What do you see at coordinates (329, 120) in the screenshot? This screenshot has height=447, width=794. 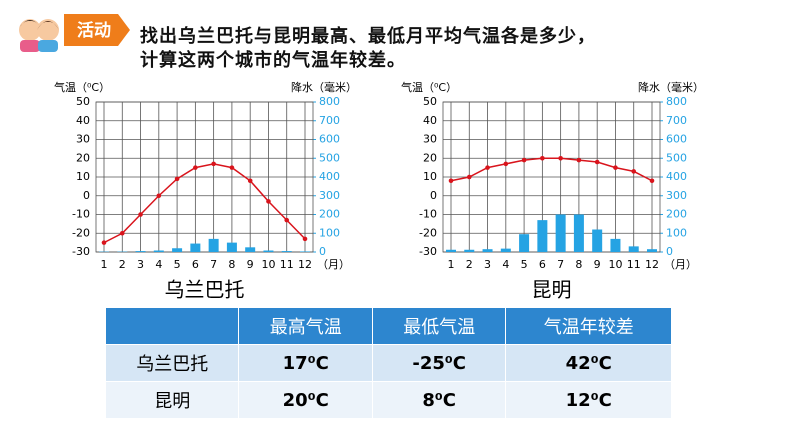 I see `y2-tick-label: 700` at bounding box center [329, 120].